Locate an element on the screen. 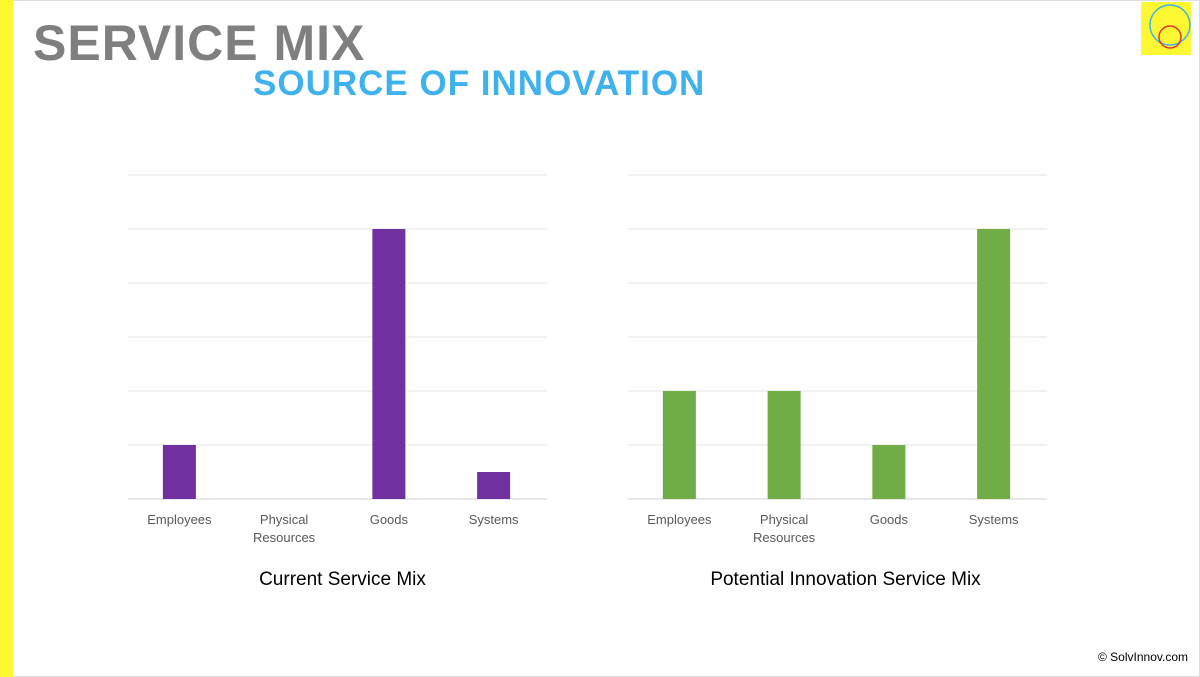 Image resolution: width=1200 pixels, height=677 pixels. bar-physical-resources is located at coordinates (784, 445).